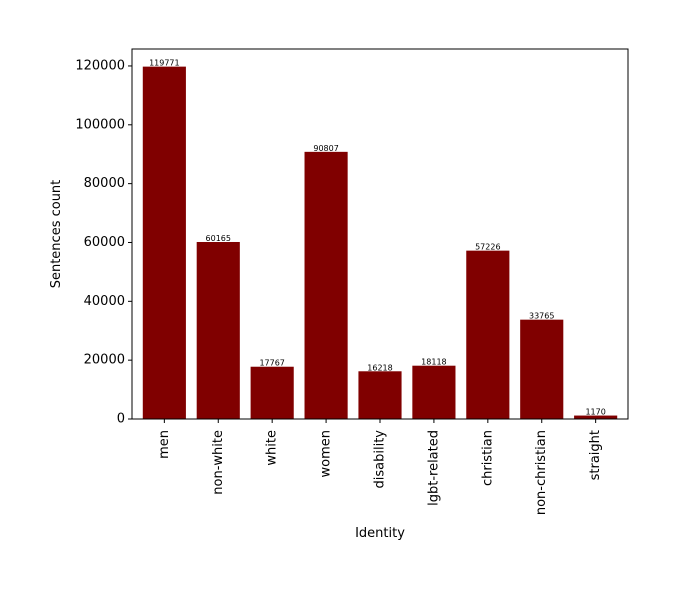  Describe the element at coordinates (325, 148) in the screenshot. I see `data-label-women: 90807` at that location.